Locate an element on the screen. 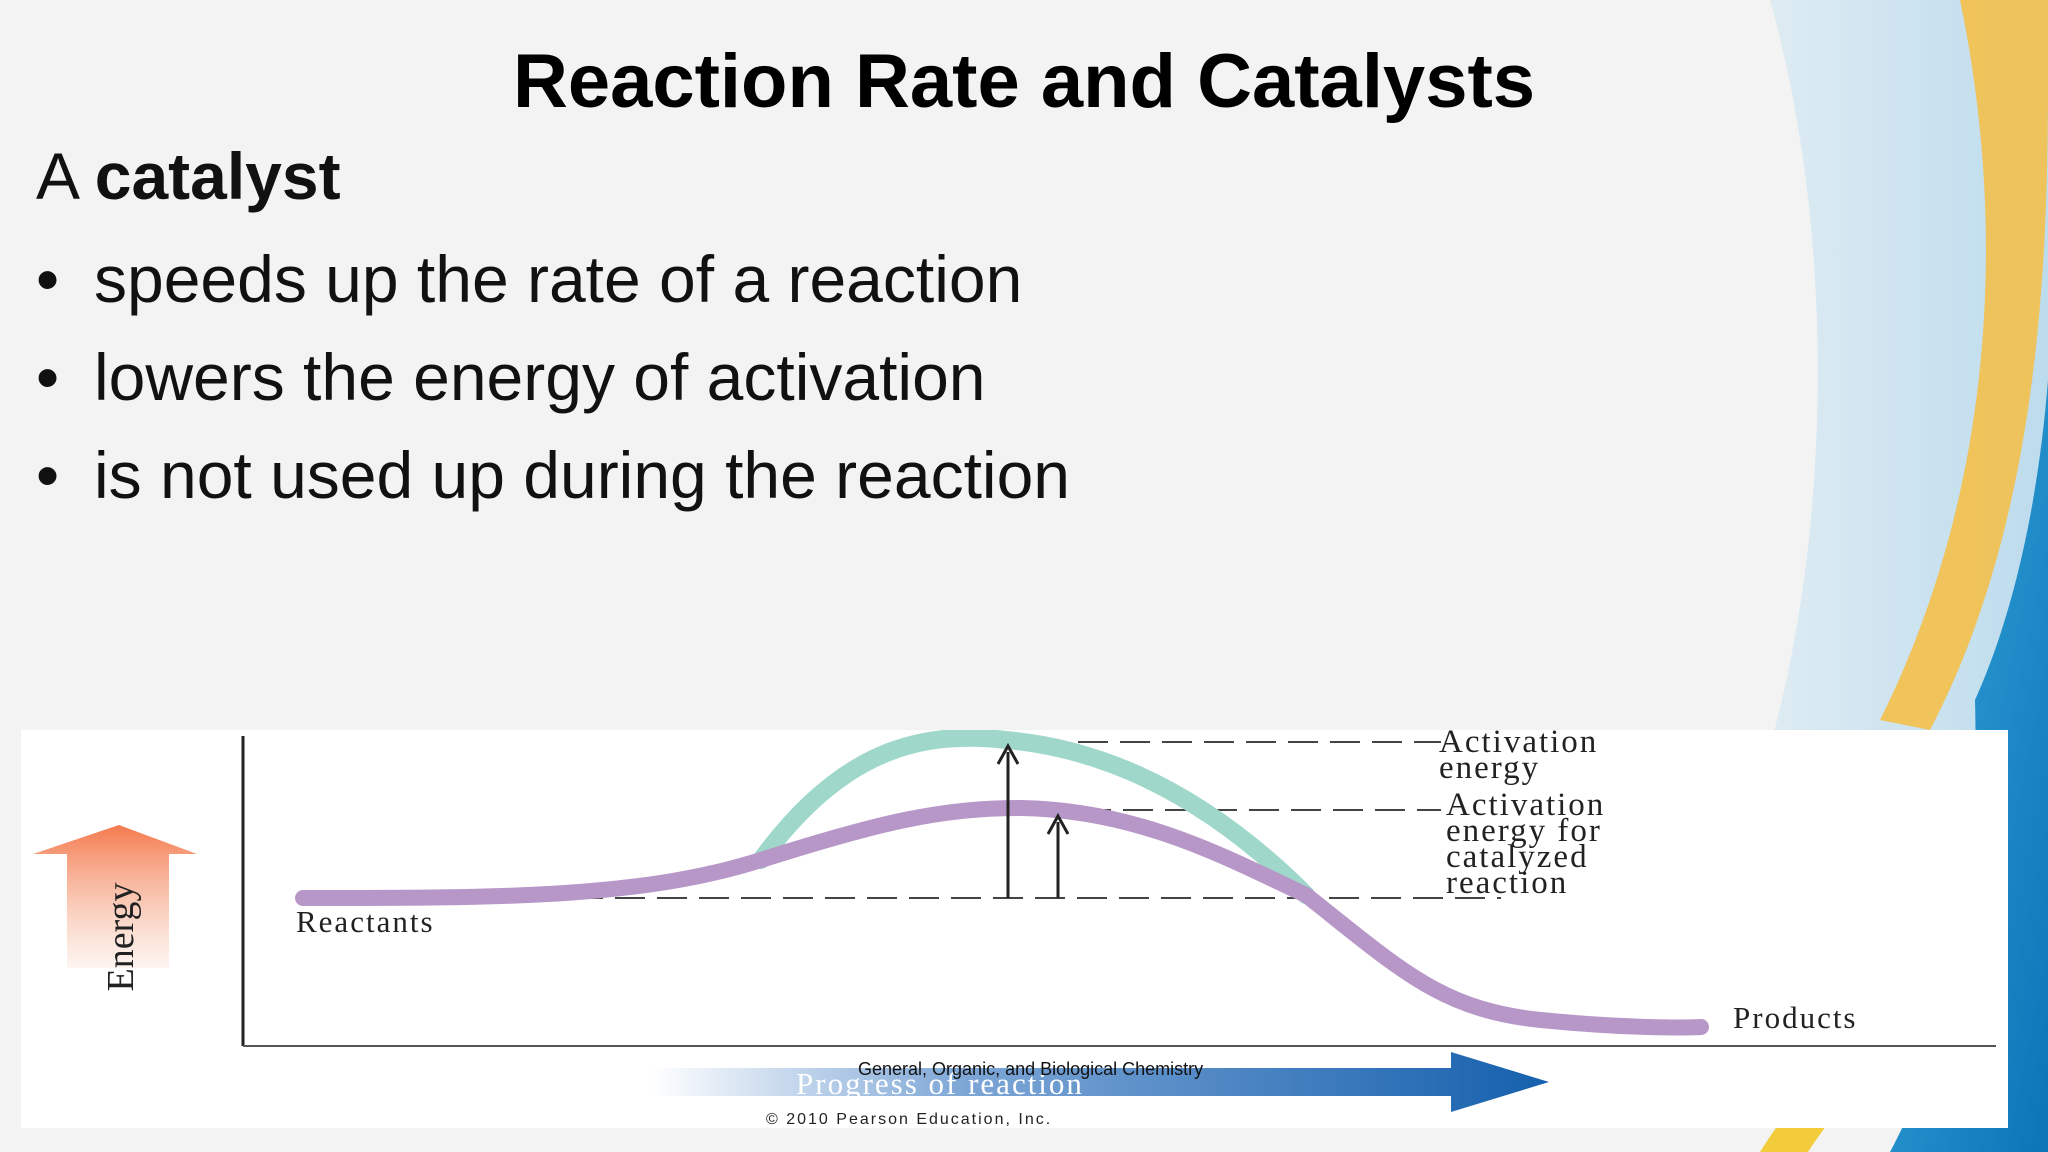  blue-corner is located at coordinates (1969, 766).